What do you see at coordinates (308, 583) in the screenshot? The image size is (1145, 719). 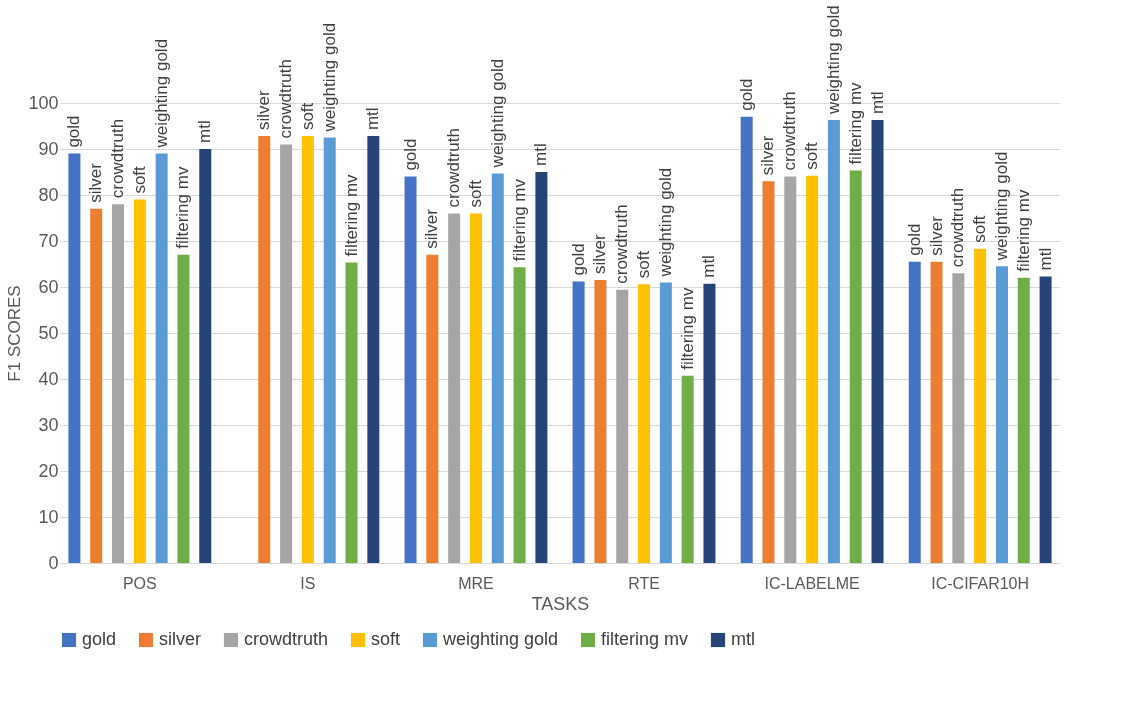 I see `x-tick-label: IS` at bounding box center [308, 583].